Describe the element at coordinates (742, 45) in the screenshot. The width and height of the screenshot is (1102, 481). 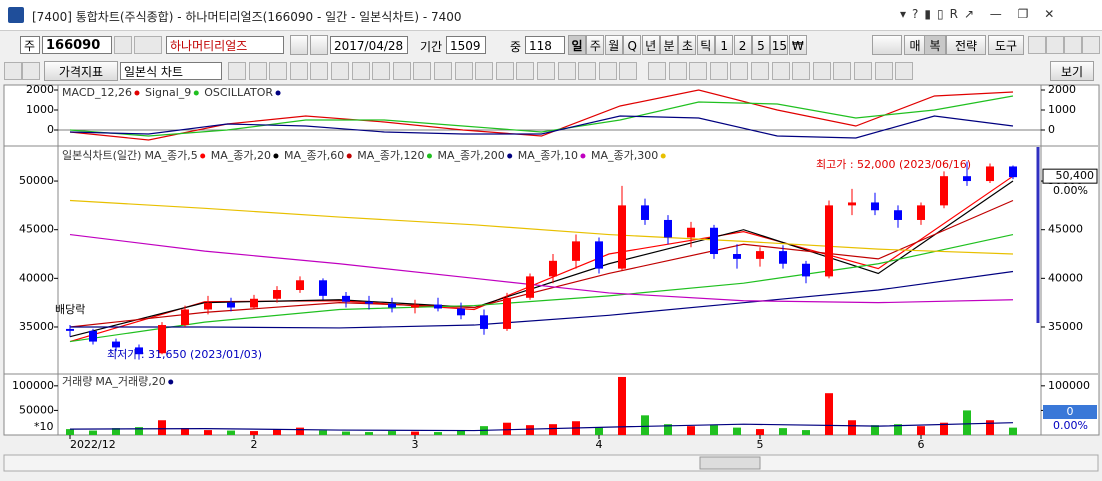
I see `interval-btn: 2` at that location.